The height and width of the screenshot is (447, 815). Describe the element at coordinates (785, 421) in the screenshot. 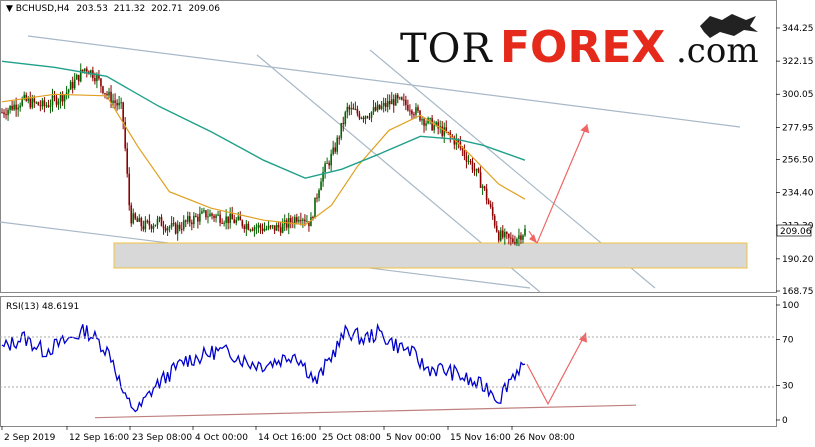

I see `rsi-tick-label: 0` at that location.